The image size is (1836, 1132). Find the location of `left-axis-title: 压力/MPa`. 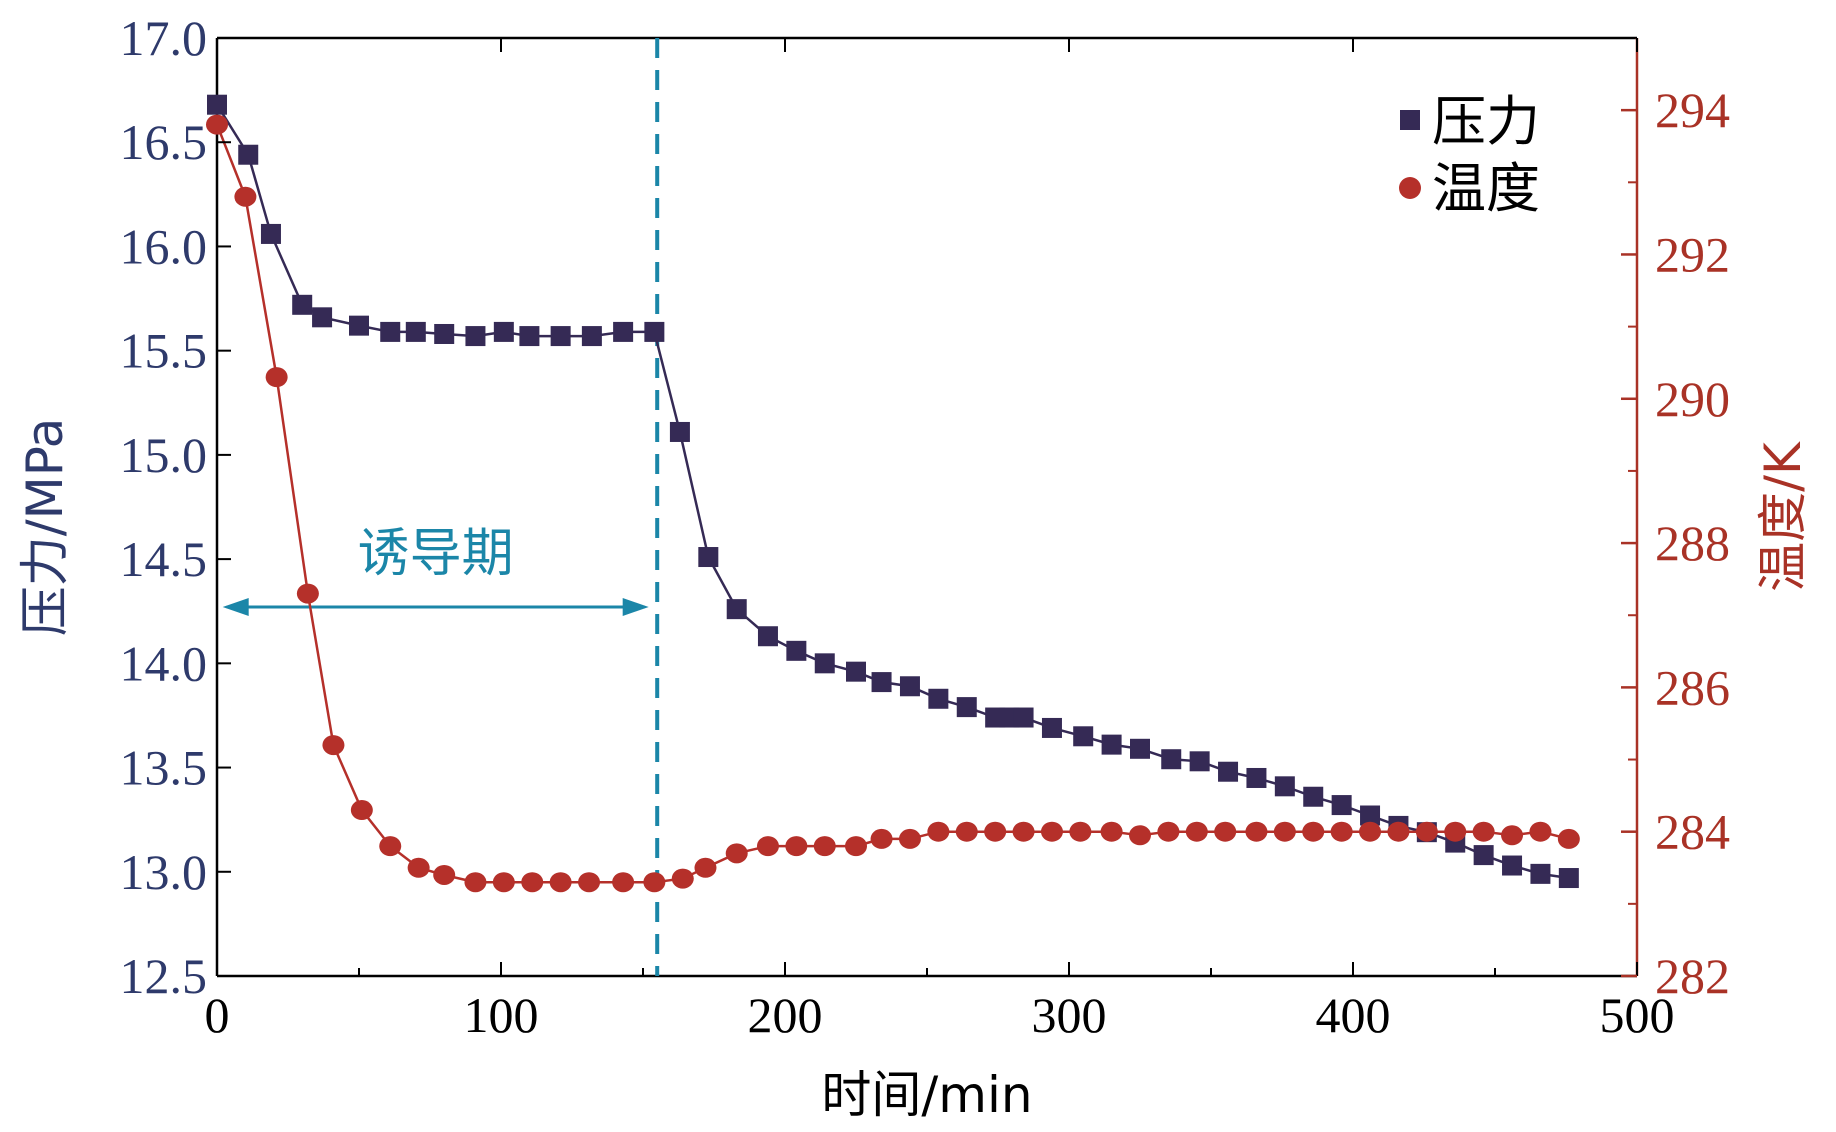

left-axis-title: 压力/MPa is located at coordinates (45, 527).